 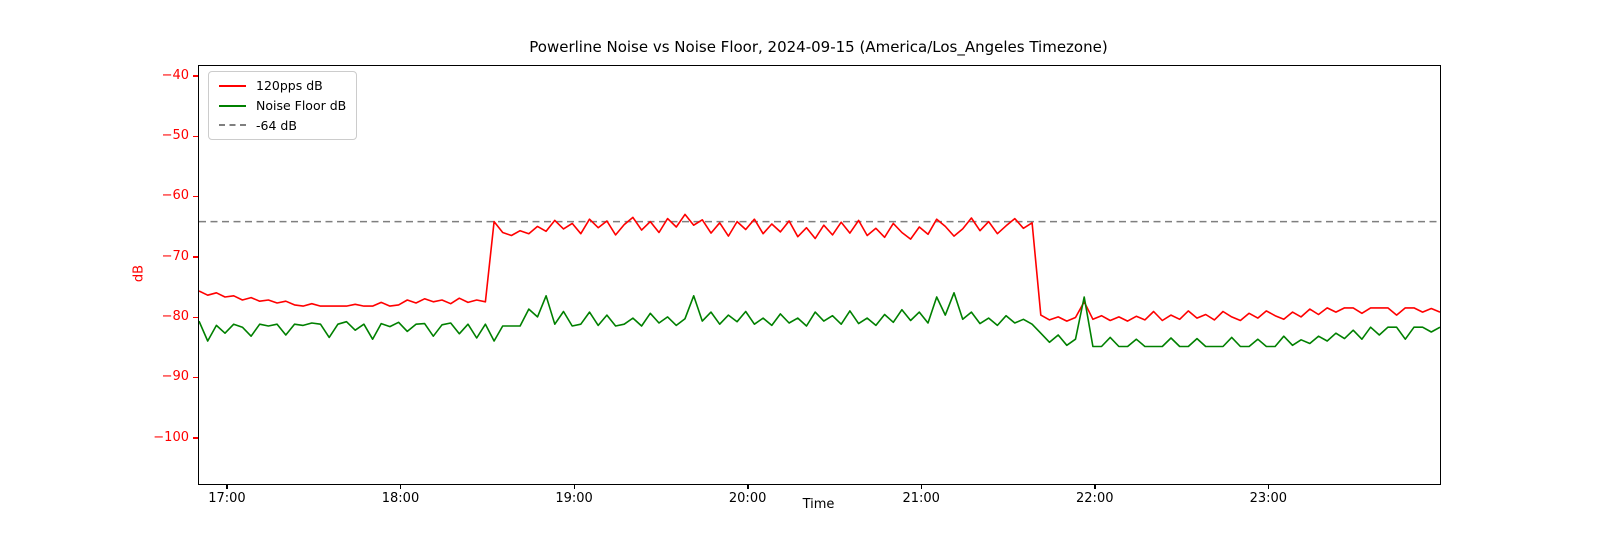 What do you see at coordinates (232, 125) in the screenshot?
I see `legend-line-sample-threshold` at bounding box center [232, 125].